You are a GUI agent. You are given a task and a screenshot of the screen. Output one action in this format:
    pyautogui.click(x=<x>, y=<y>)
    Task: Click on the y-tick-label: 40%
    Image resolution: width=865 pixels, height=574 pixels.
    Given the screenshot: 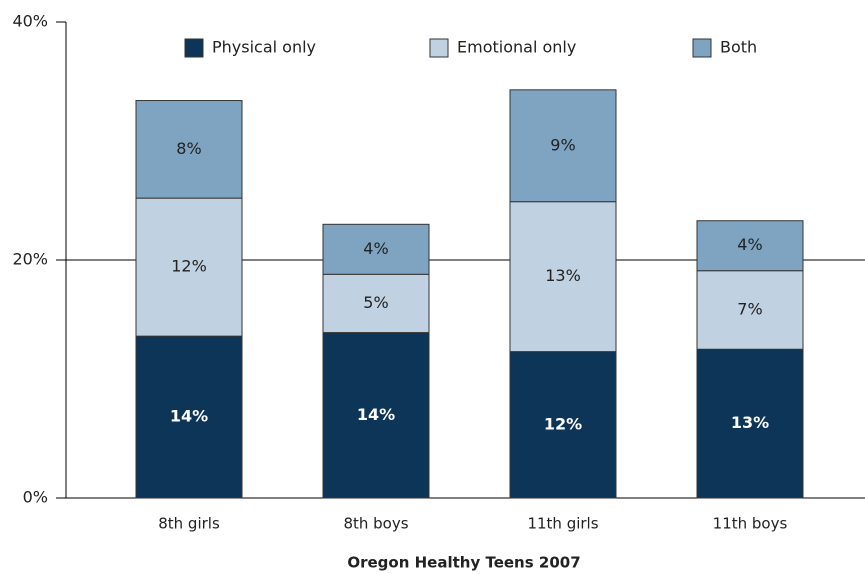 What is the action you would take?
    pyautogui.click(x=30, y=21)
    